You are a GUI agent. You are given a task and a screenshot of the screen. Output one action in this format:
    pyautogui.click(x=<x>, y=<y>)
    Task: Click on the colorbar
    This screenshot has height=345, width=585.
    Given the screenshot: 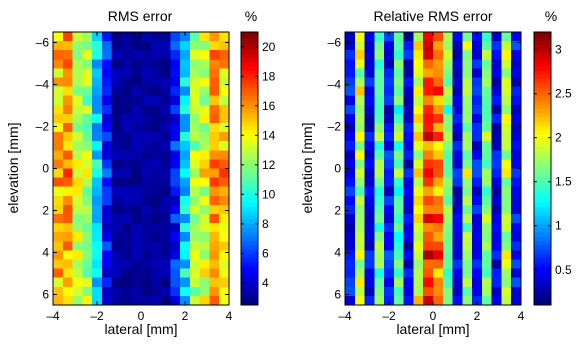 What is the action you would take?
    pyautogui.click(x=542, y=169)
    